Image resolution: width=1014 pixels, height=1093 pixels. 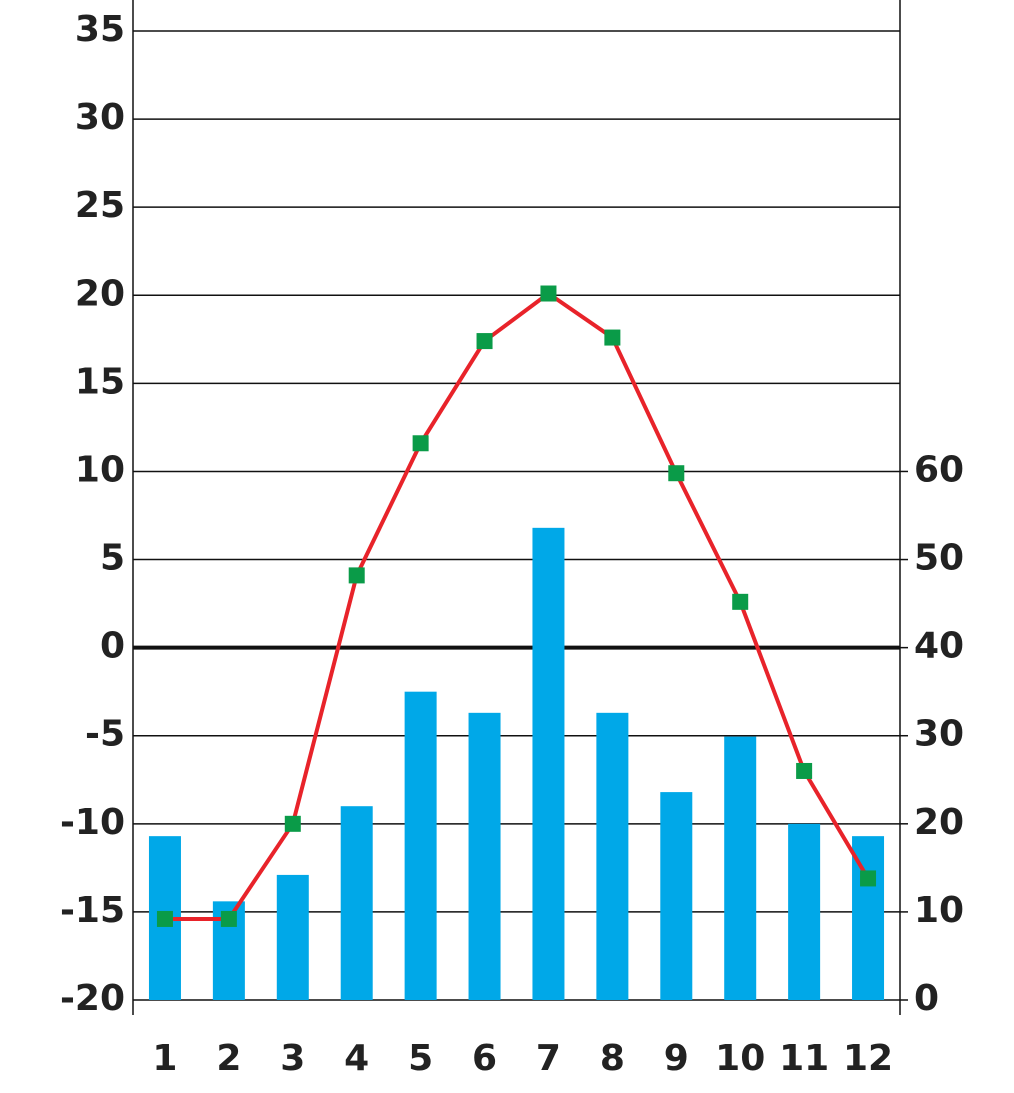 What do you see at coordinates (804, 1058) in the screenshot?
I see `x-tick-label: 11` at bounding box center [804, 1058].